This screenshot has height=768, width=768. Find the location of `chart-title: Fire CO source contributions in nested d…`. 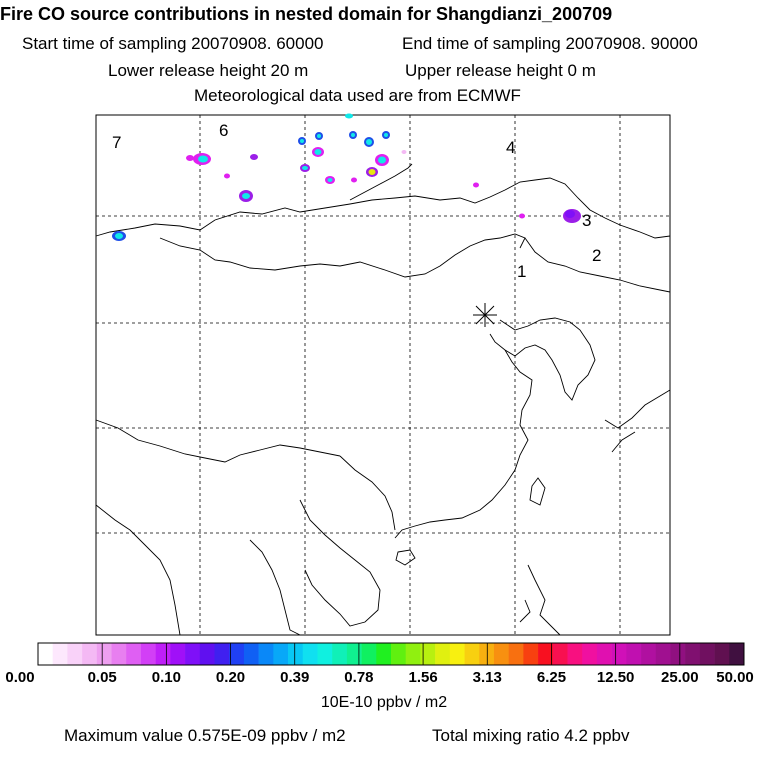

chart-title: Fire CO source contributions in nested d… is located at coordinates (306, 14).